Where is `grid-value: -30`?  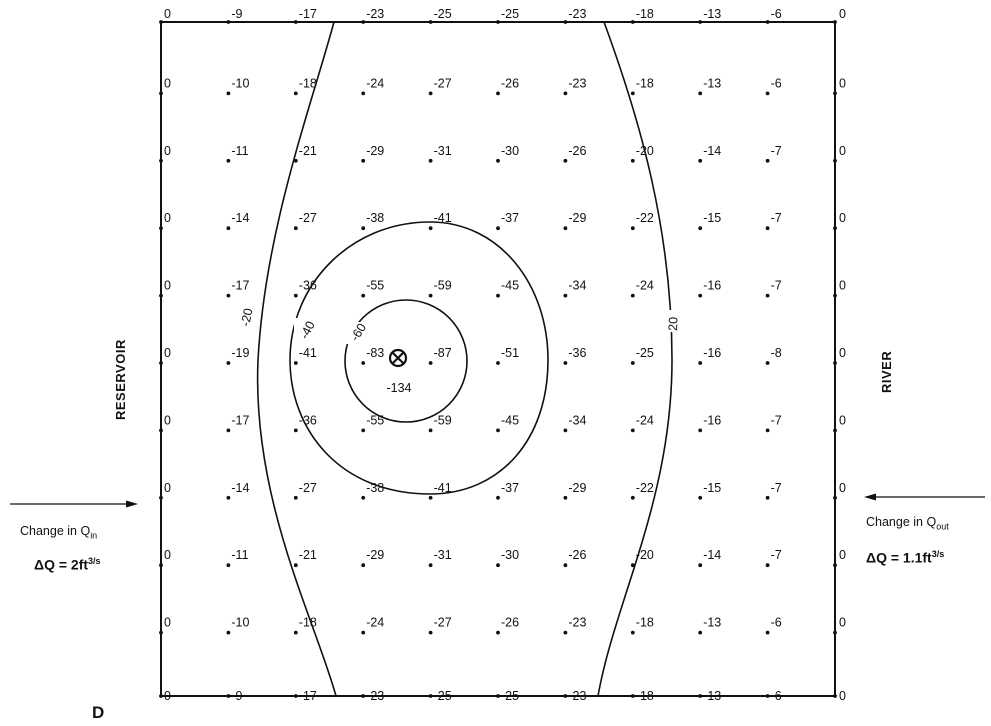
grid-value: -30 is located at coordinates (510, 151).